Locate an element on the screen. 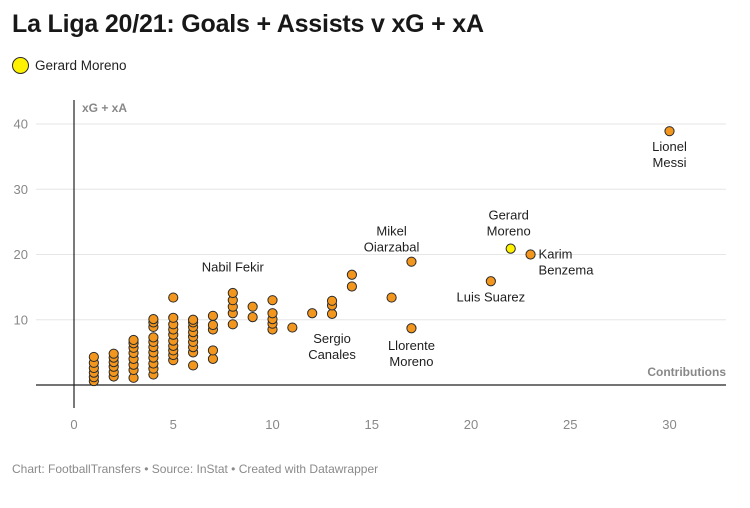 Image resolution: width=750 pixels, height=508 pixels. x-tick-label: 25 is located at coordinates (570, 424).